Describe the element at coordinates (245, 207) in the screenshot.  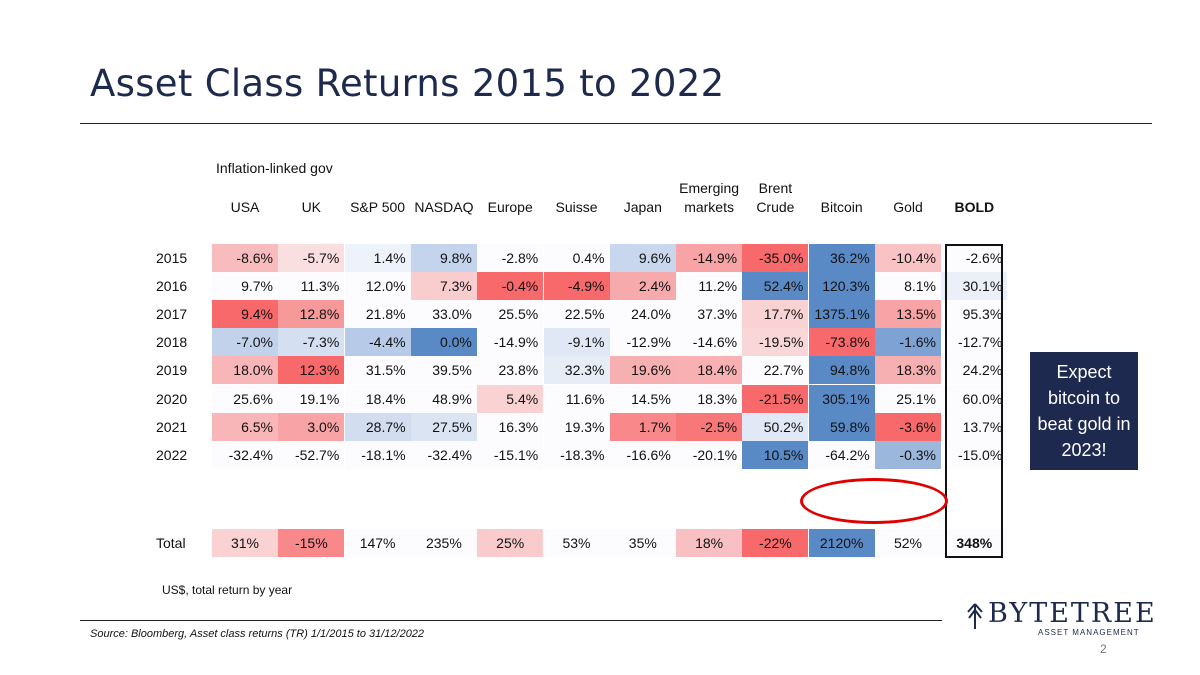
I see `column-header-line: USA` at that location.